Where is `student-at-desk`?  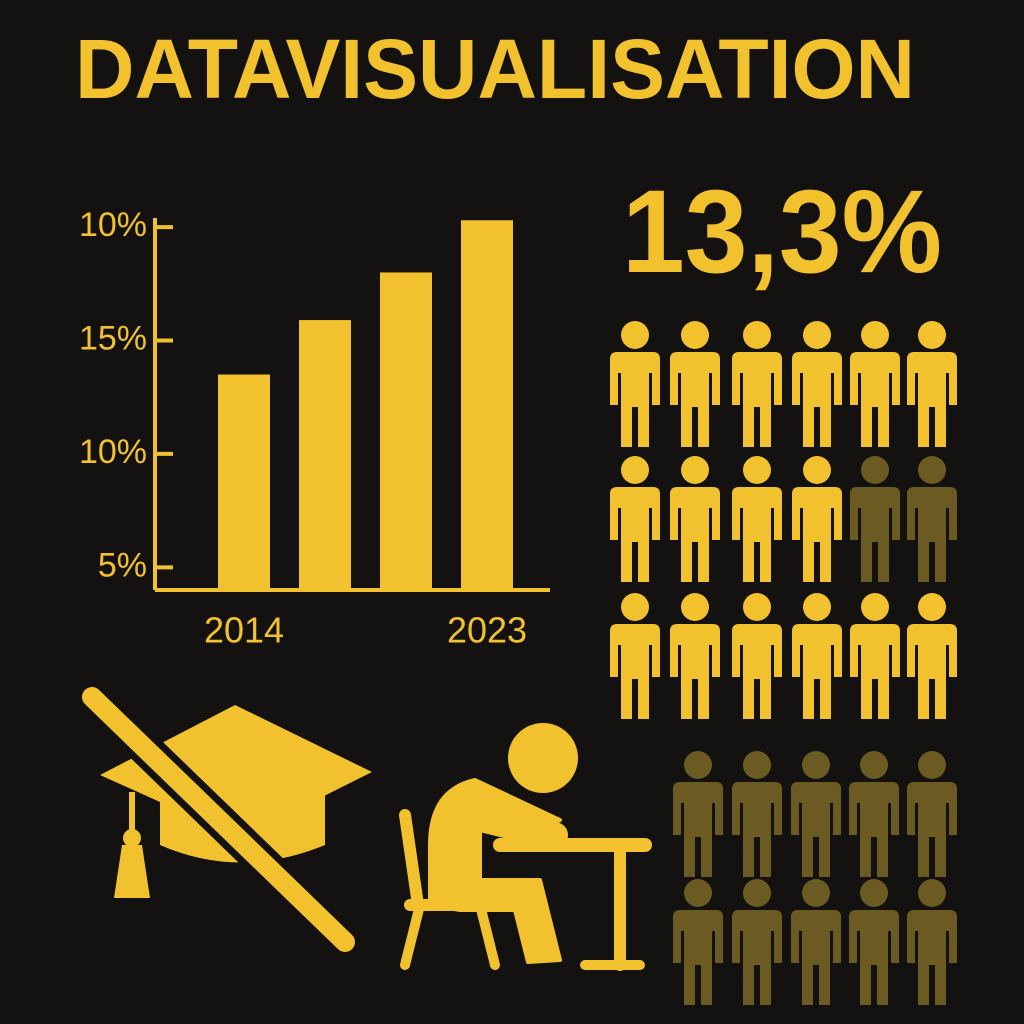
student-at-desk is located at coordinates (525, 847).